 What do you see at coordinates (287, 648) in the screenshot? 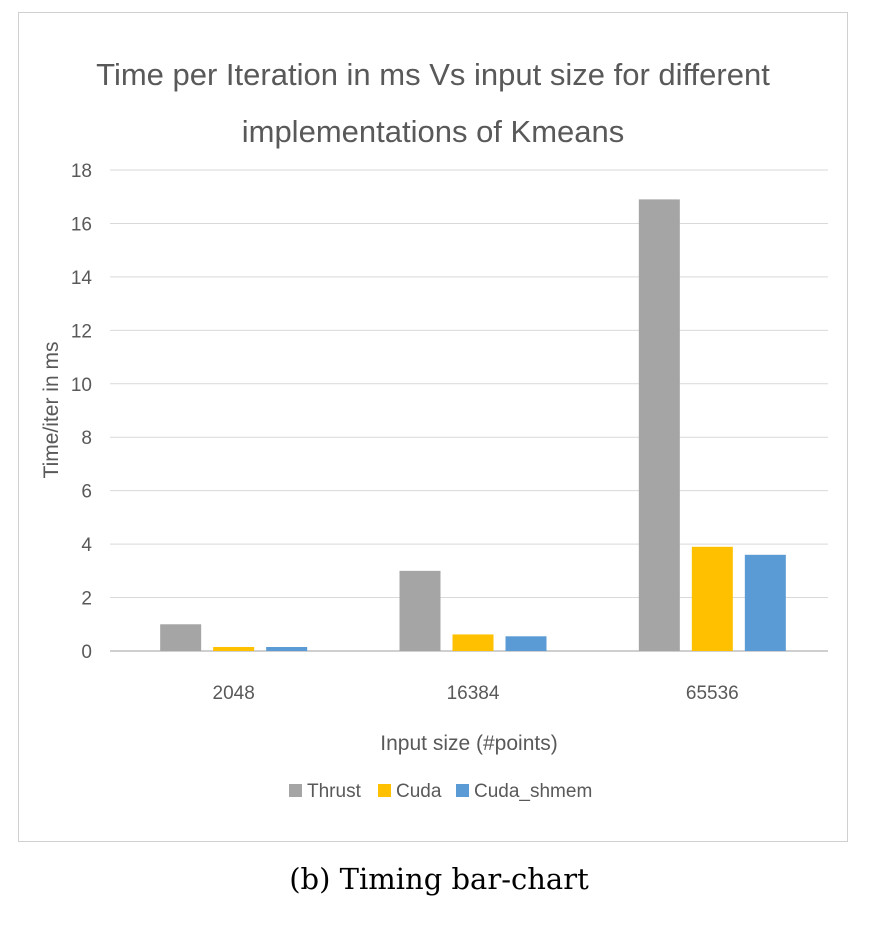
I see `bar-cuda_shmem-2048` at bounding box center [287, 648].